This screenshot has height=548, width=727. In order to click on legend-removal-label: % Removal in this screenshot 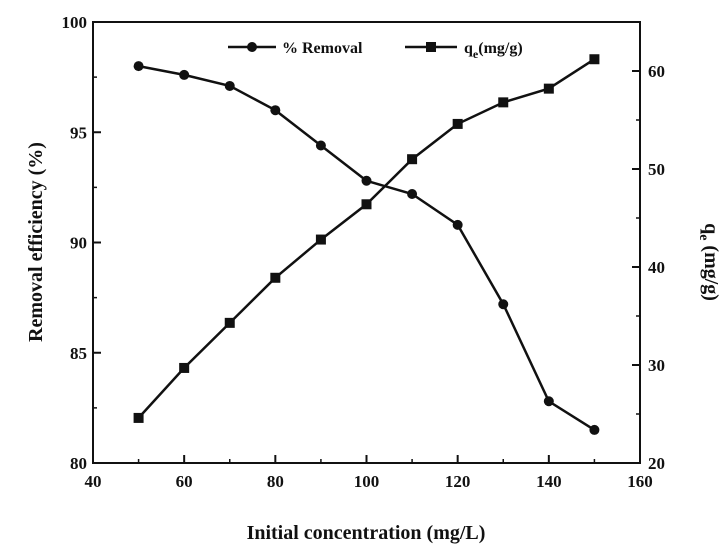, I will do `click(322, 48)`.